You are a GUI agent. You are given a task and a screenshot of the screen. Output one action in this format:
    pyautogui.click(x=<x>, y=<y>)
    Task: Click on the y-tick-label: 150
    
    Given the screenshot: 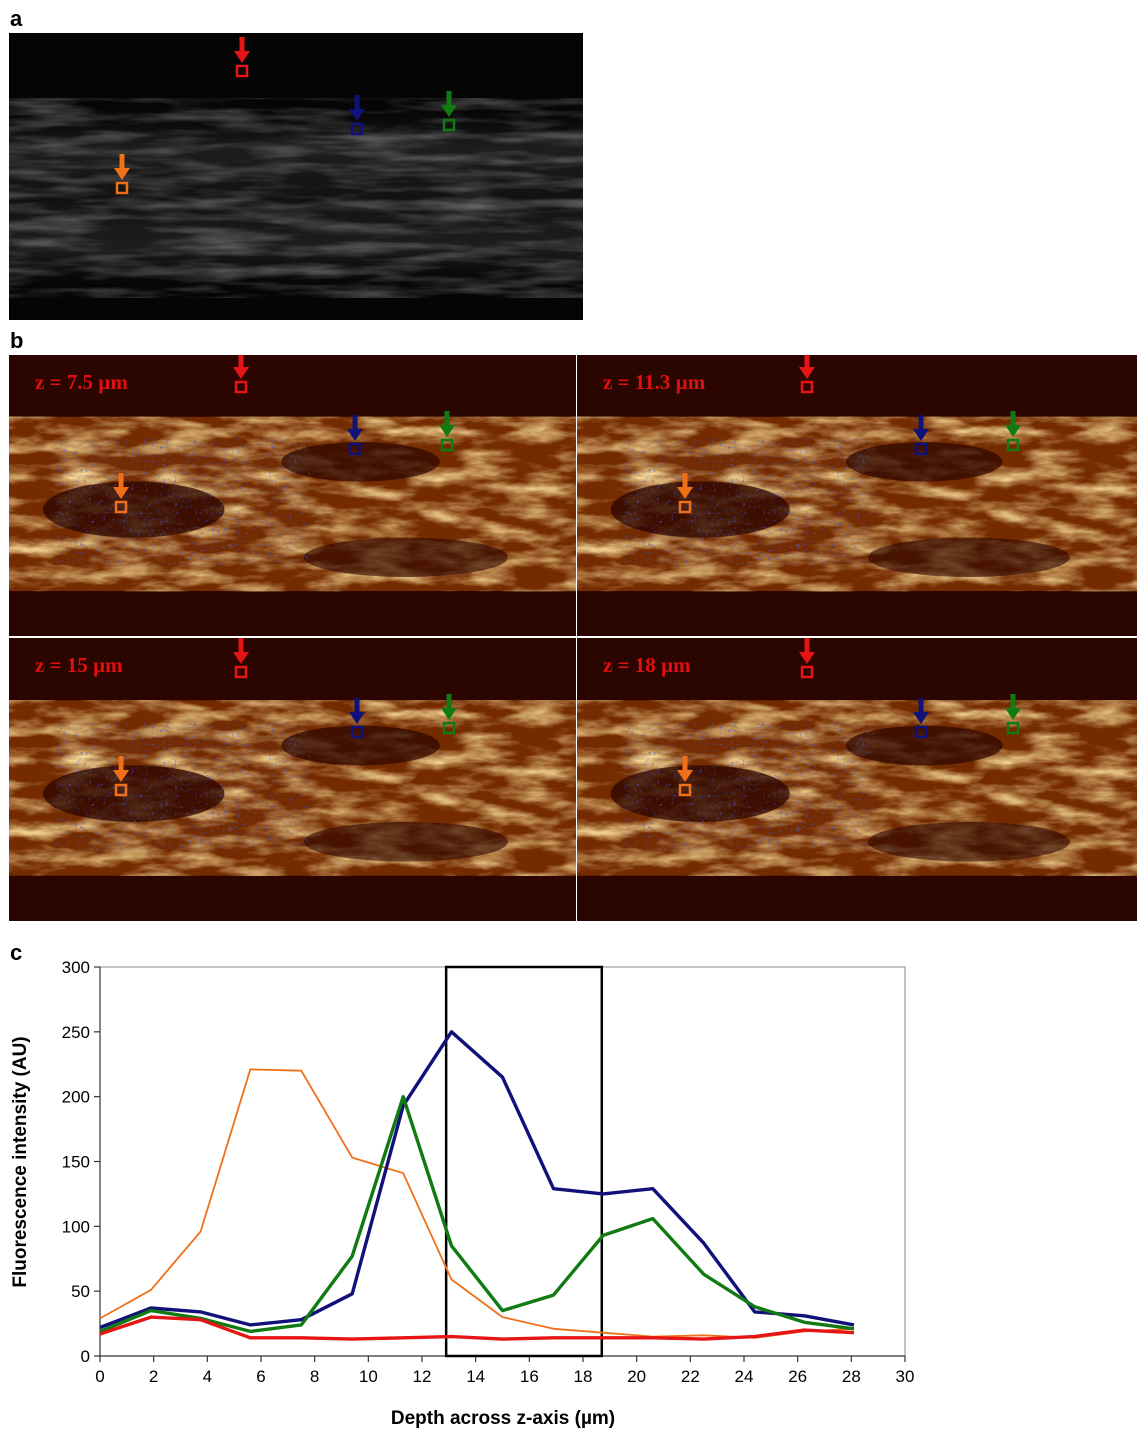 What is the action you would take?
    pyautogui.click(x=76, y=1162)
    